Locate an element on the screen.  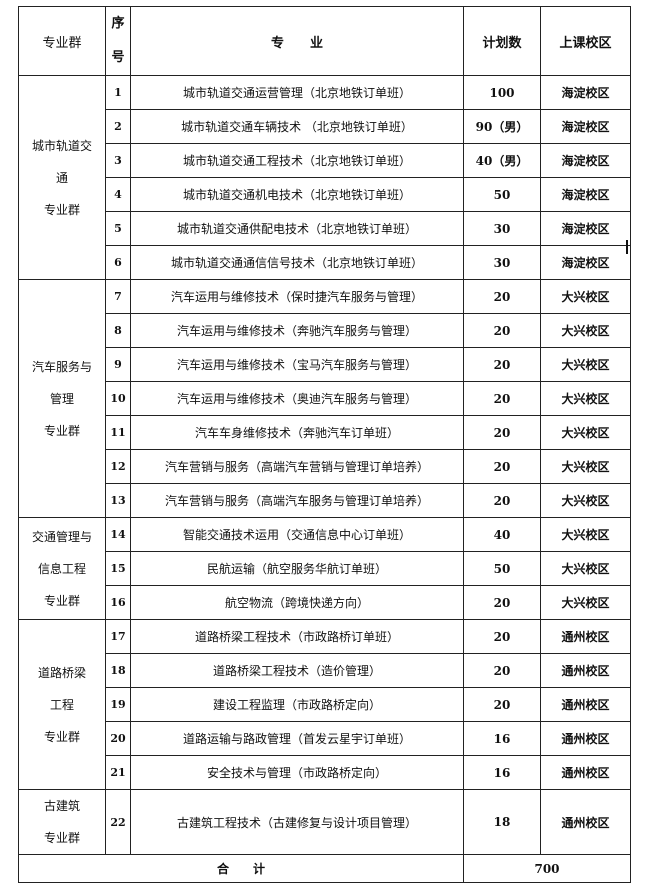
major-cell: 民航运输（航空服务华航订单班） is located at coordinates (297, 568).